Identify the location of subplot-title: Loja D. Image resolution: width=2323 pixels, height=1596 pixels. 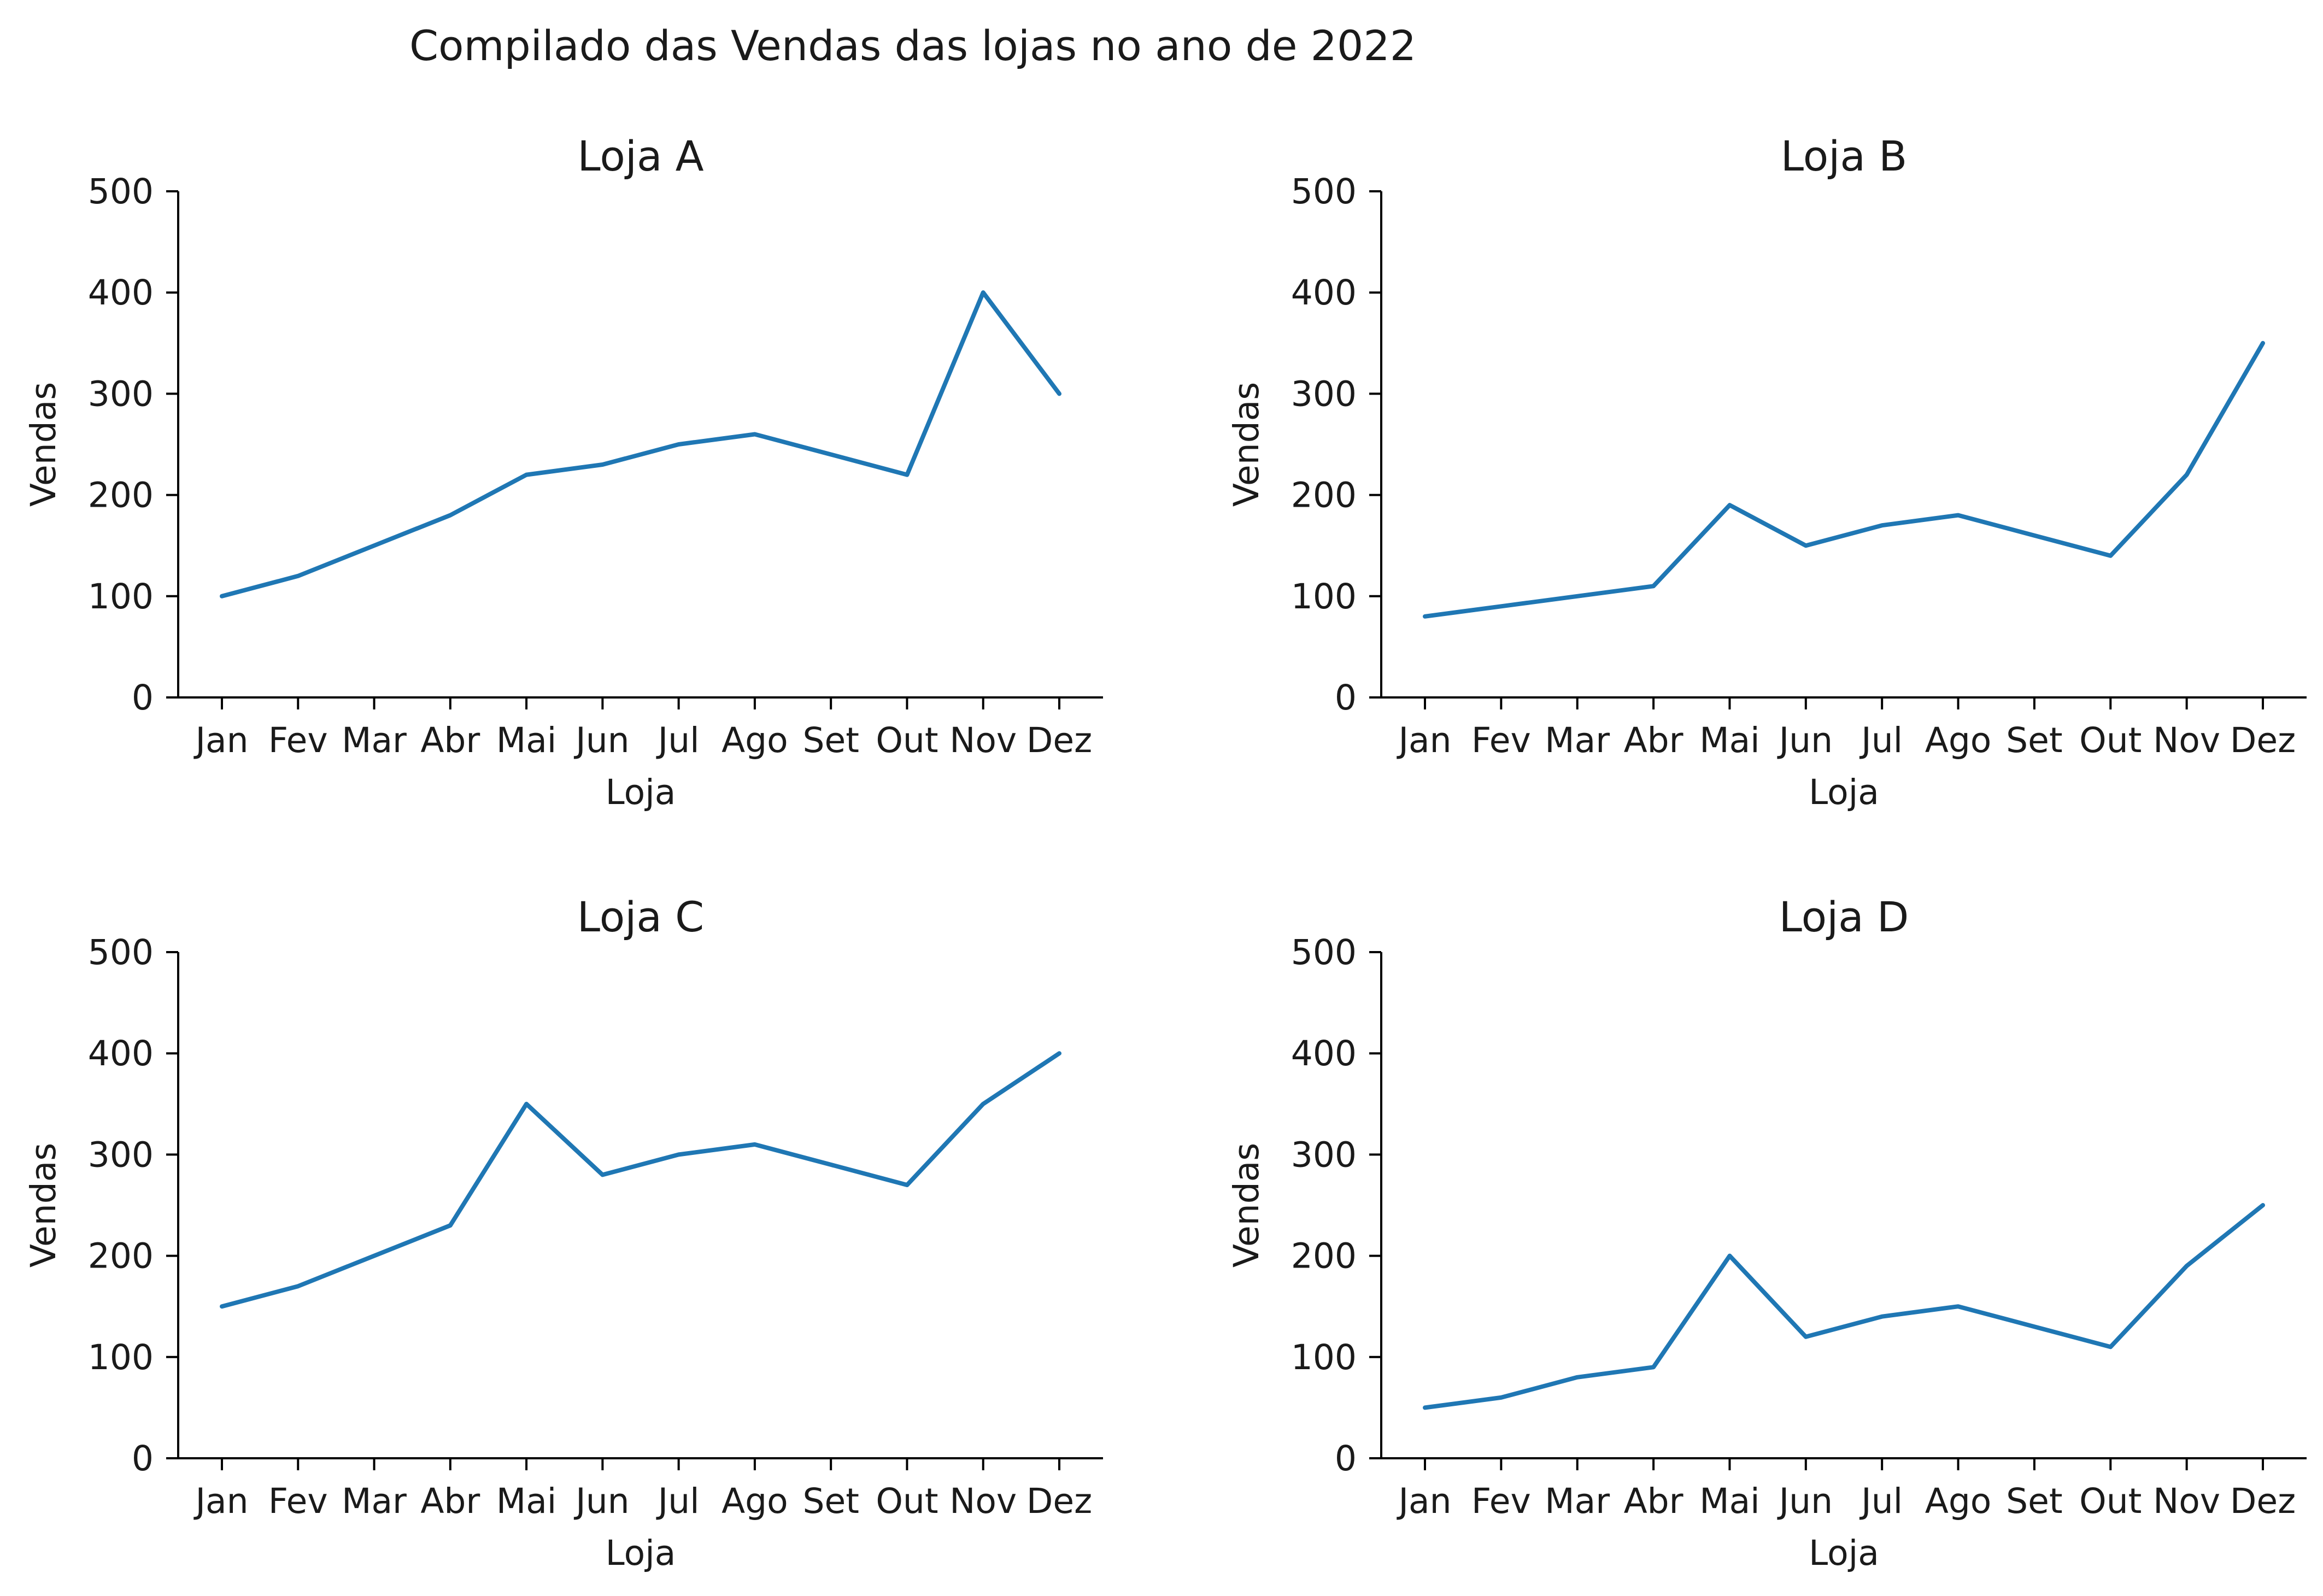
(1844, 917).